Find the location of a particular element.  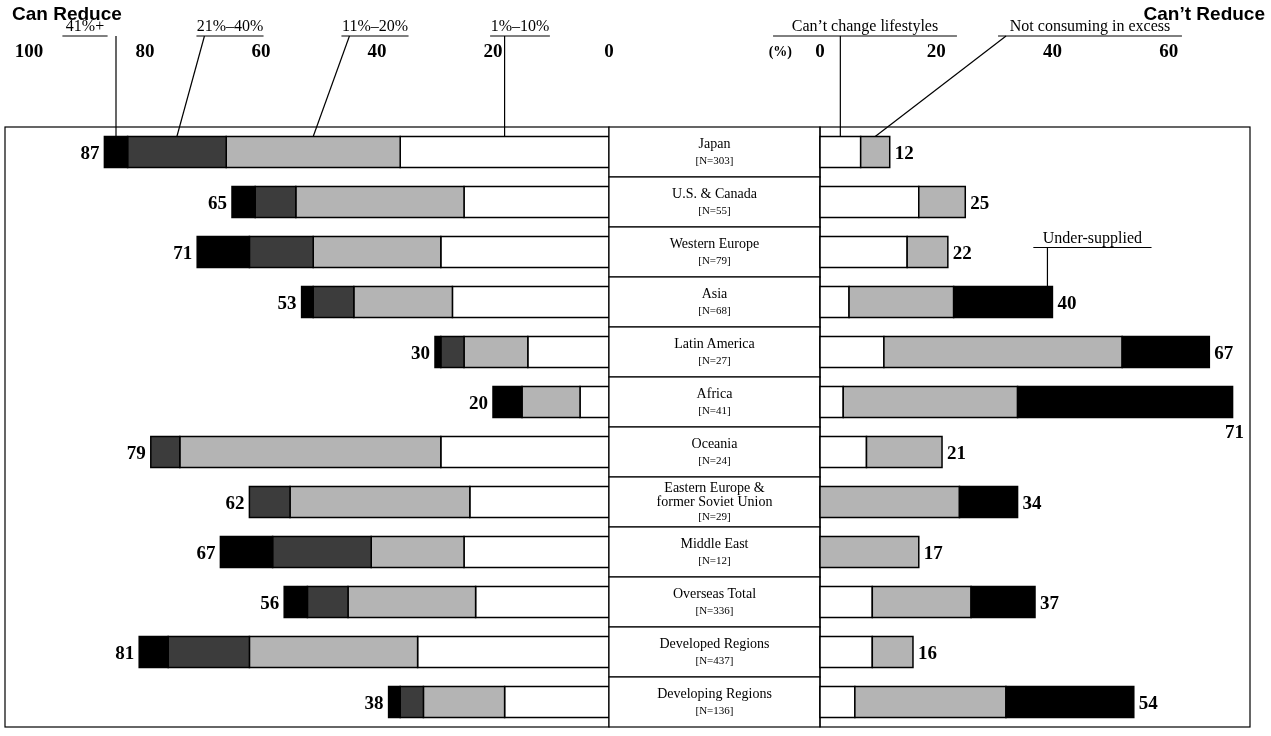

text: 11%–20% is located at coordinates (375, 25).